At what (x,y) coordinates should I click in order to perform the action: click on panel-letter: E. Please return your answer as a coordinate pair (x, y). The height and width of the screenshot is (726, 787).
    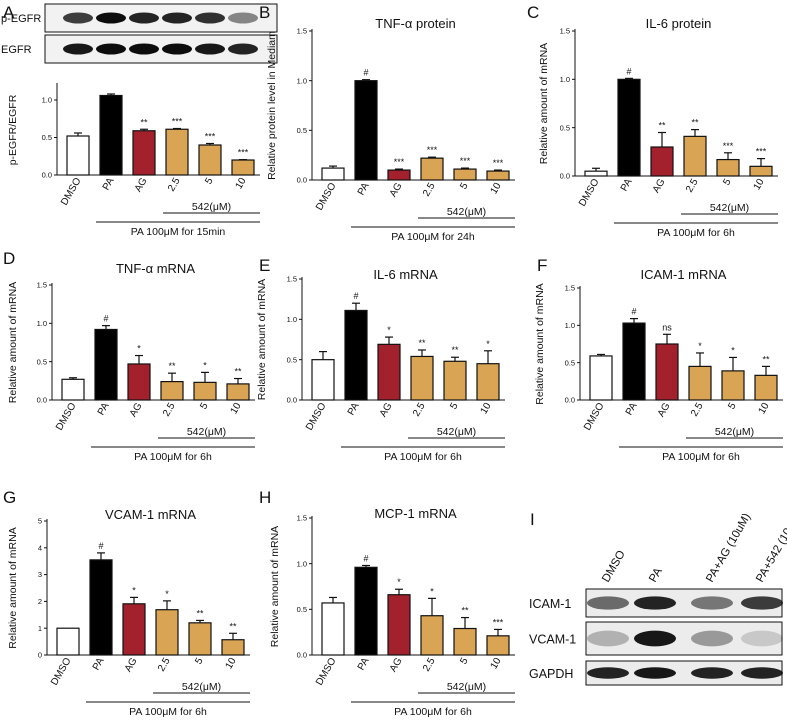
    Looking at the image, I should click on (264, 265).